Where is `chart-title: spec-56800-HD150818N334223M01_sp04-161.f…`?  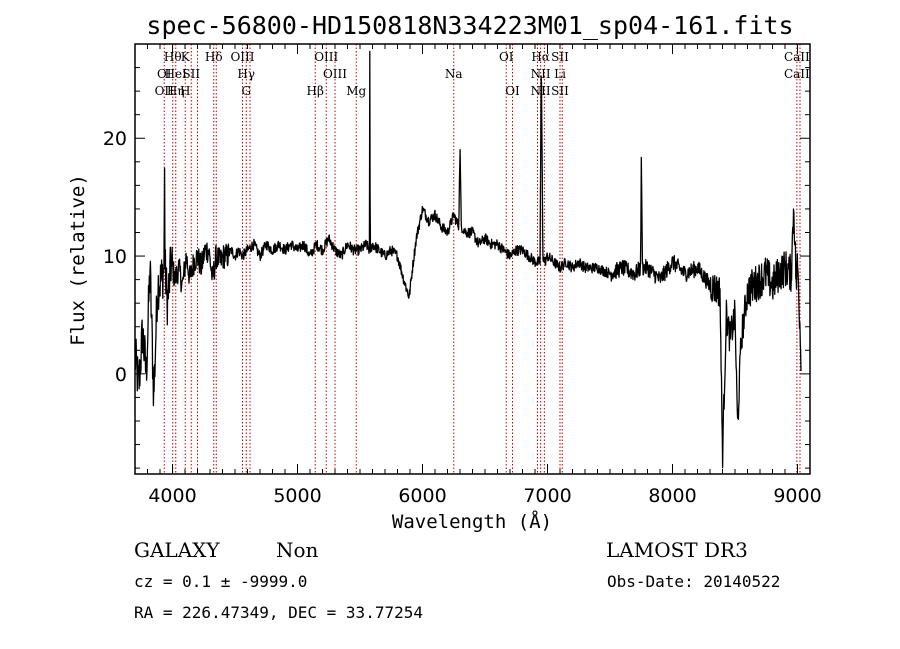 chart-title: spec-56800-HD150818N334223M01_sp04-161.f… is located at coordinates (469, 25).